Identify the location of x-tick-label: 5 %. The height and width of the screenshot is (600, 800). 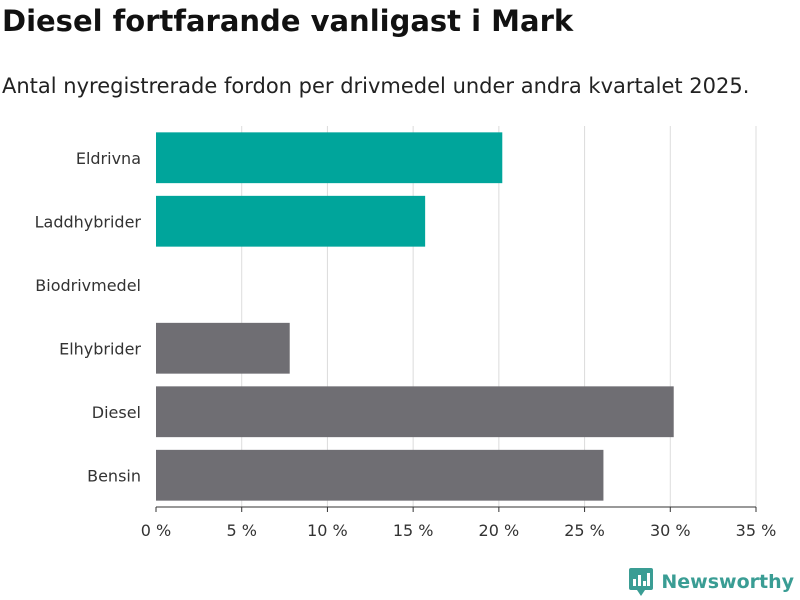
(241, 530).